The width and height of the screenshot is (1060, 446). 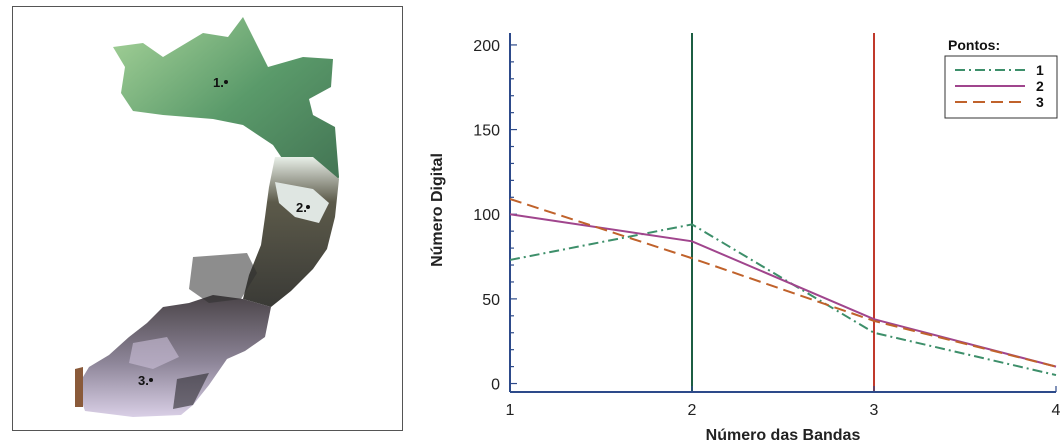 I want to click on sample-point-1: 1., so click(x=220, y=82).